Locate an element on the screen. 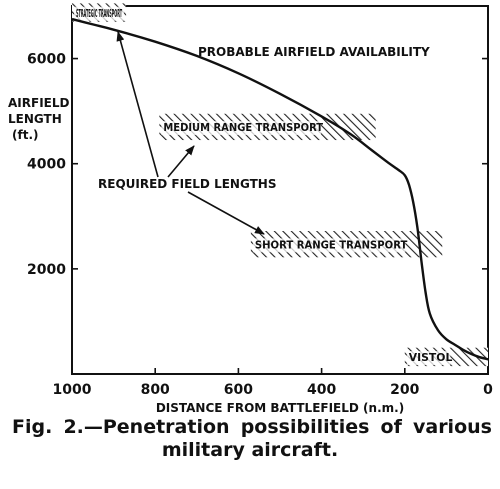 The width and height of the screenshot is (500, 489). band-label: STRATEGIC TRANSPORT is located at coordinates (99, 13).